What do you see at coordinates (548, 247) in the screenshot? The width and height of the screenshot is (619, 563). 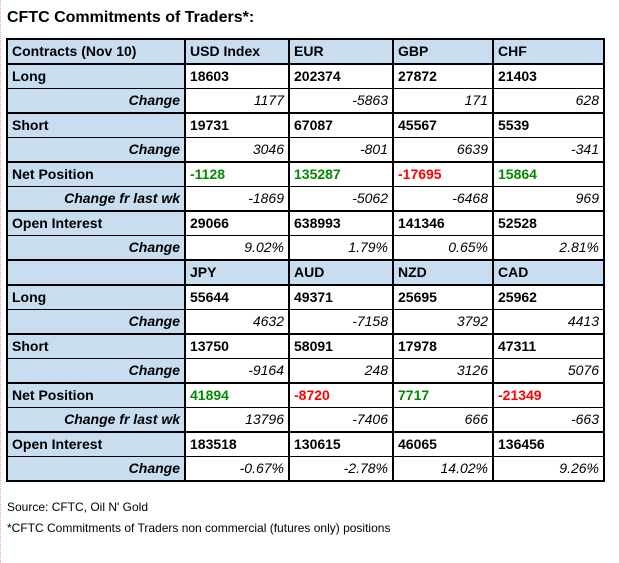 I see `value-cell: 2.81%` at bounding box center [548, 247].